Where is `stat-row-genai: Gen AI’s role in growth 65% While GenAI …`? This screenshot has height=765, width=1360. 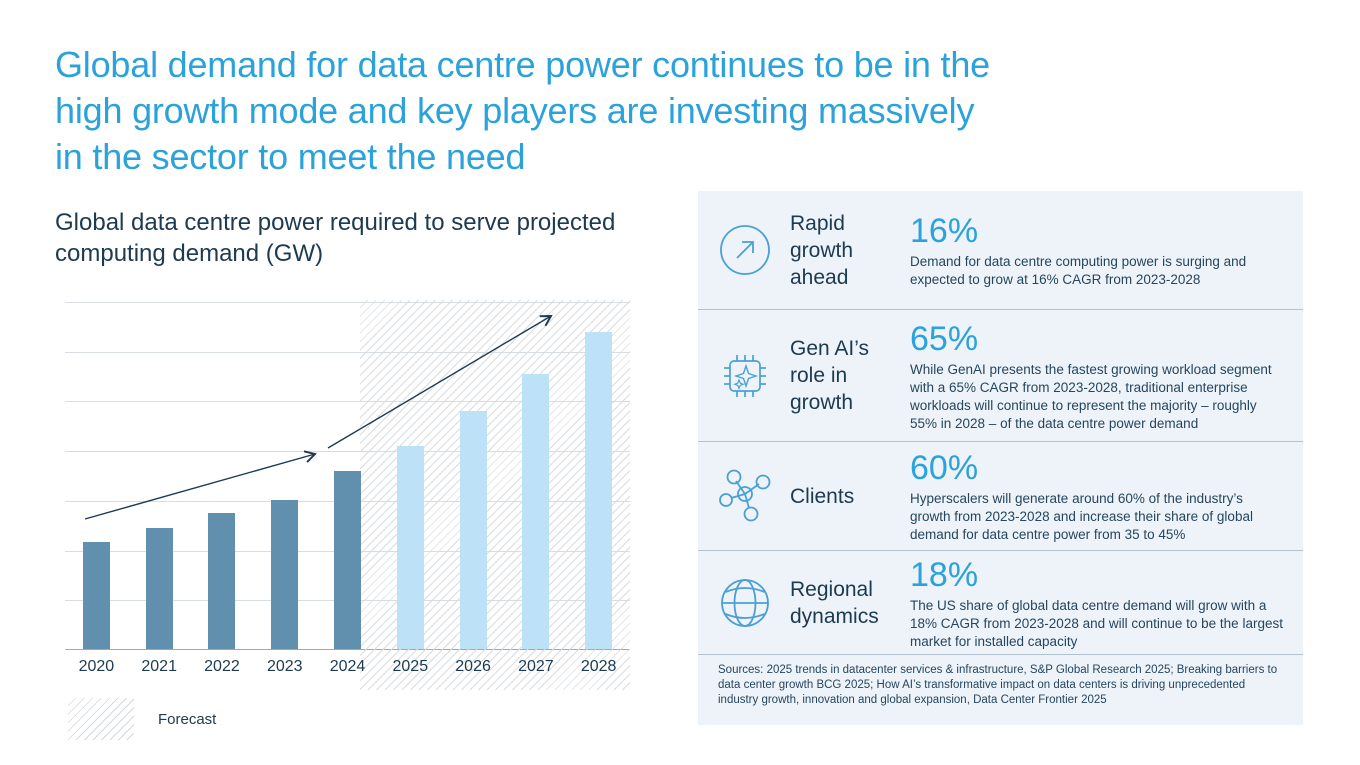
stat-row-genai: Gen AI’s role in growth 65% While GenAI … is located at coordinates (1000, 376).